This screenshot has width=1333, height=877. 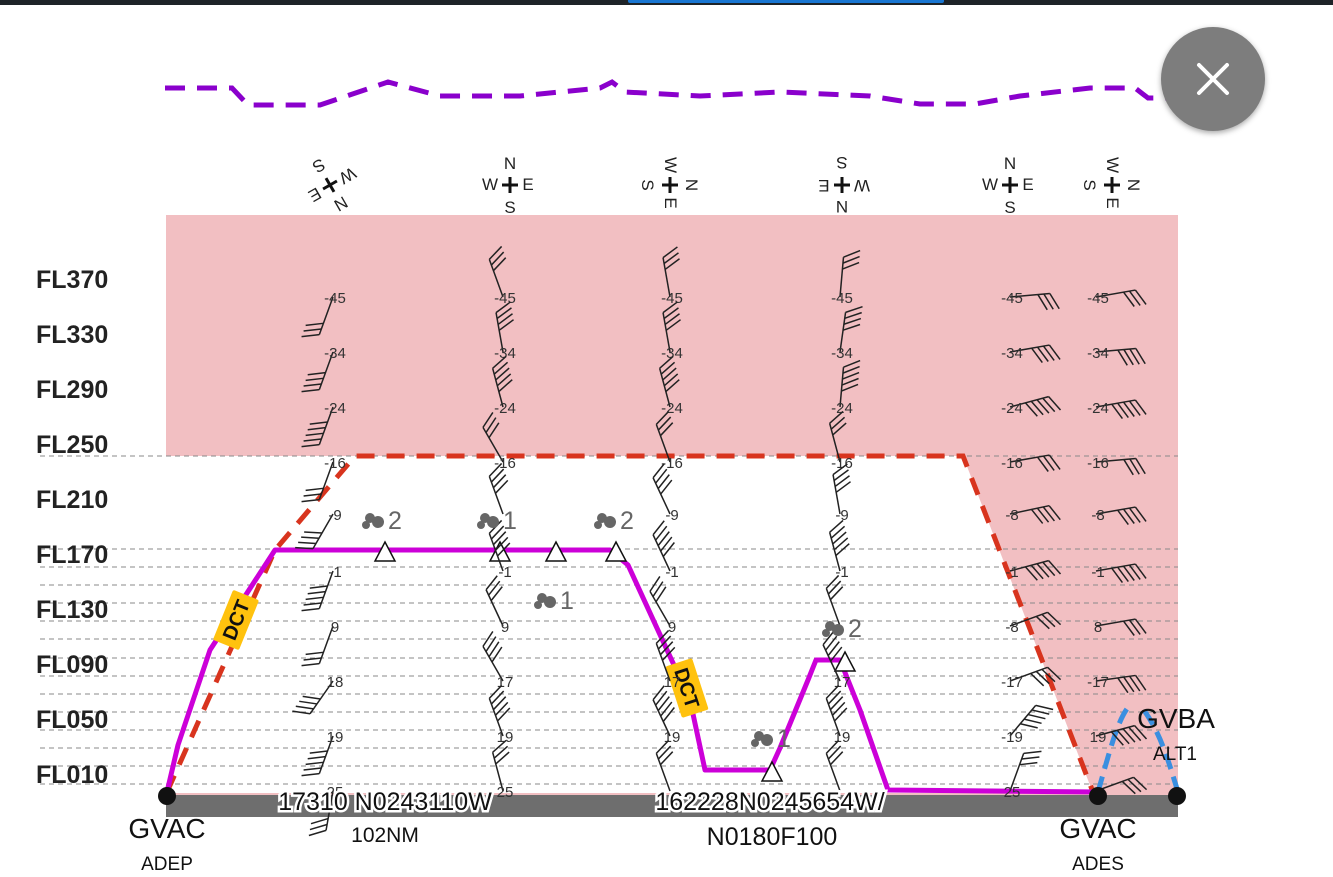 I want to click on temperature-label: -19, so click(x=1012, y=737).